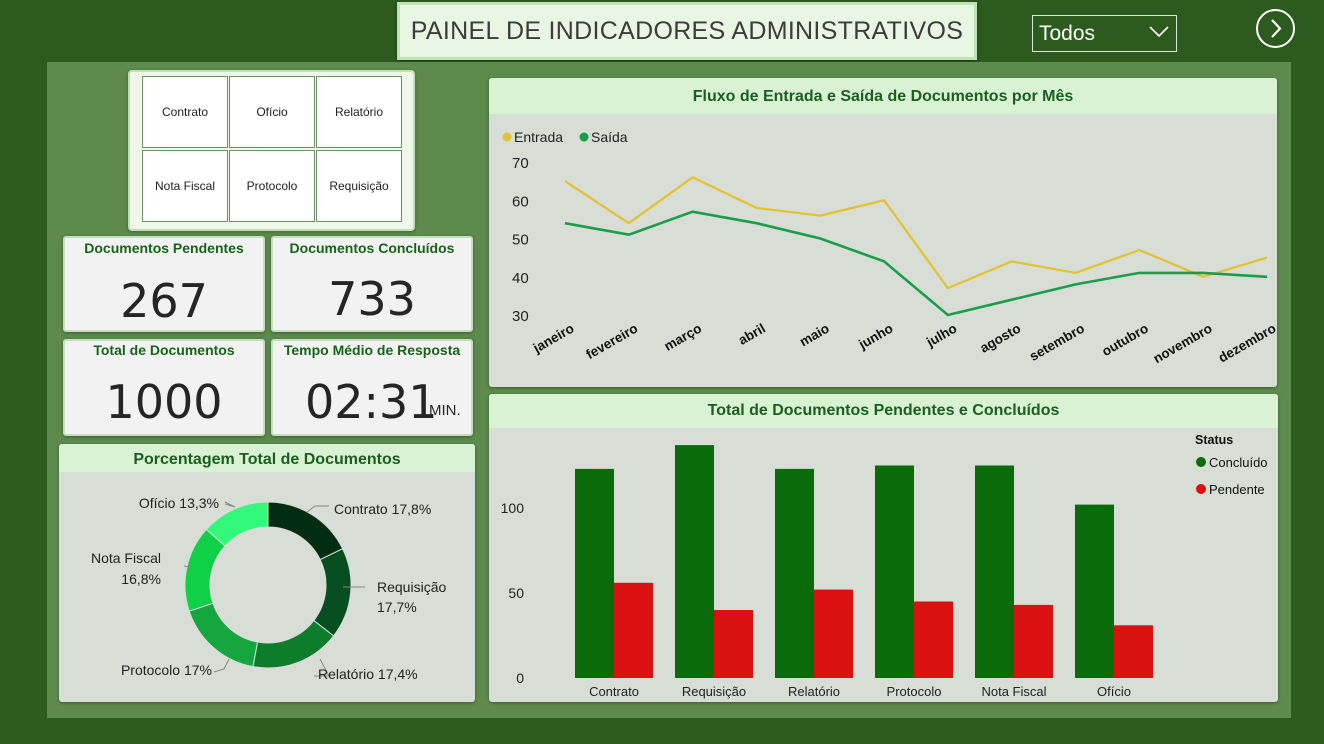 The width and height of the screenshot is (1324, 744). I want to click on x-tick-label: outubro, so click(1125, 340).